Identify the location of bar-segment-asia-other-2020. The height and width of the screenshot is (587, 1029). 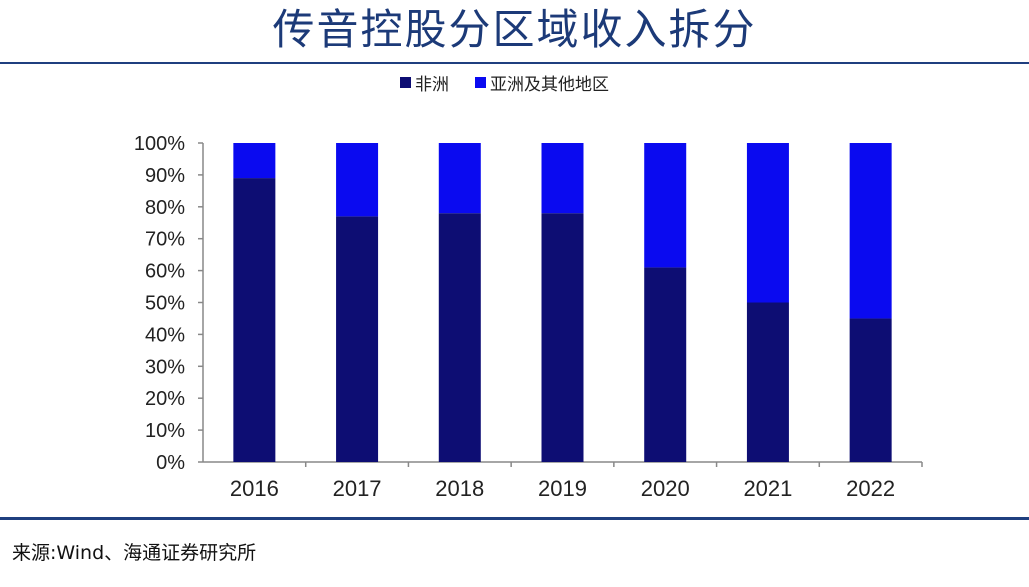
(665, 205).